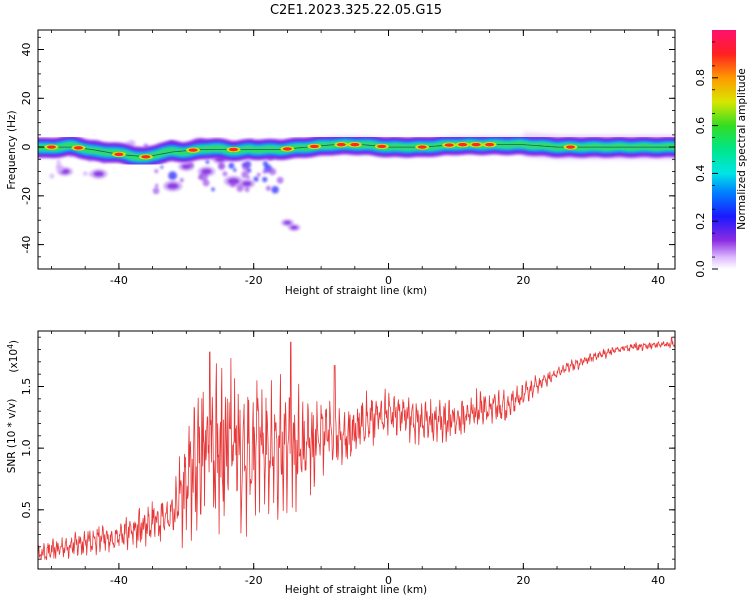 The height and width of the screenshot is (600, 750). What do you see at coordinates (26, 448) in the screenshot?
I see `y-tick-label: 1.0` at bounding box center [26, 448].